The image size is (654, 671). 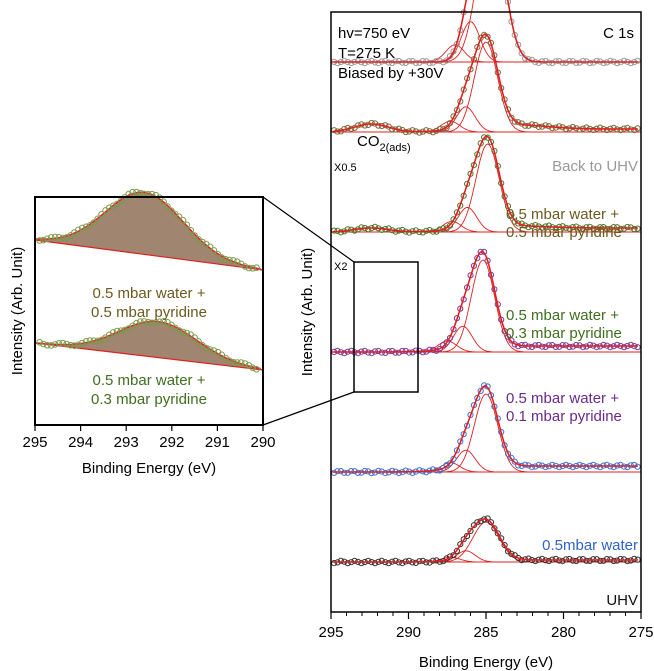 I want to click on series-label-4: 0.5mbar water, so click(x=590, y=545).